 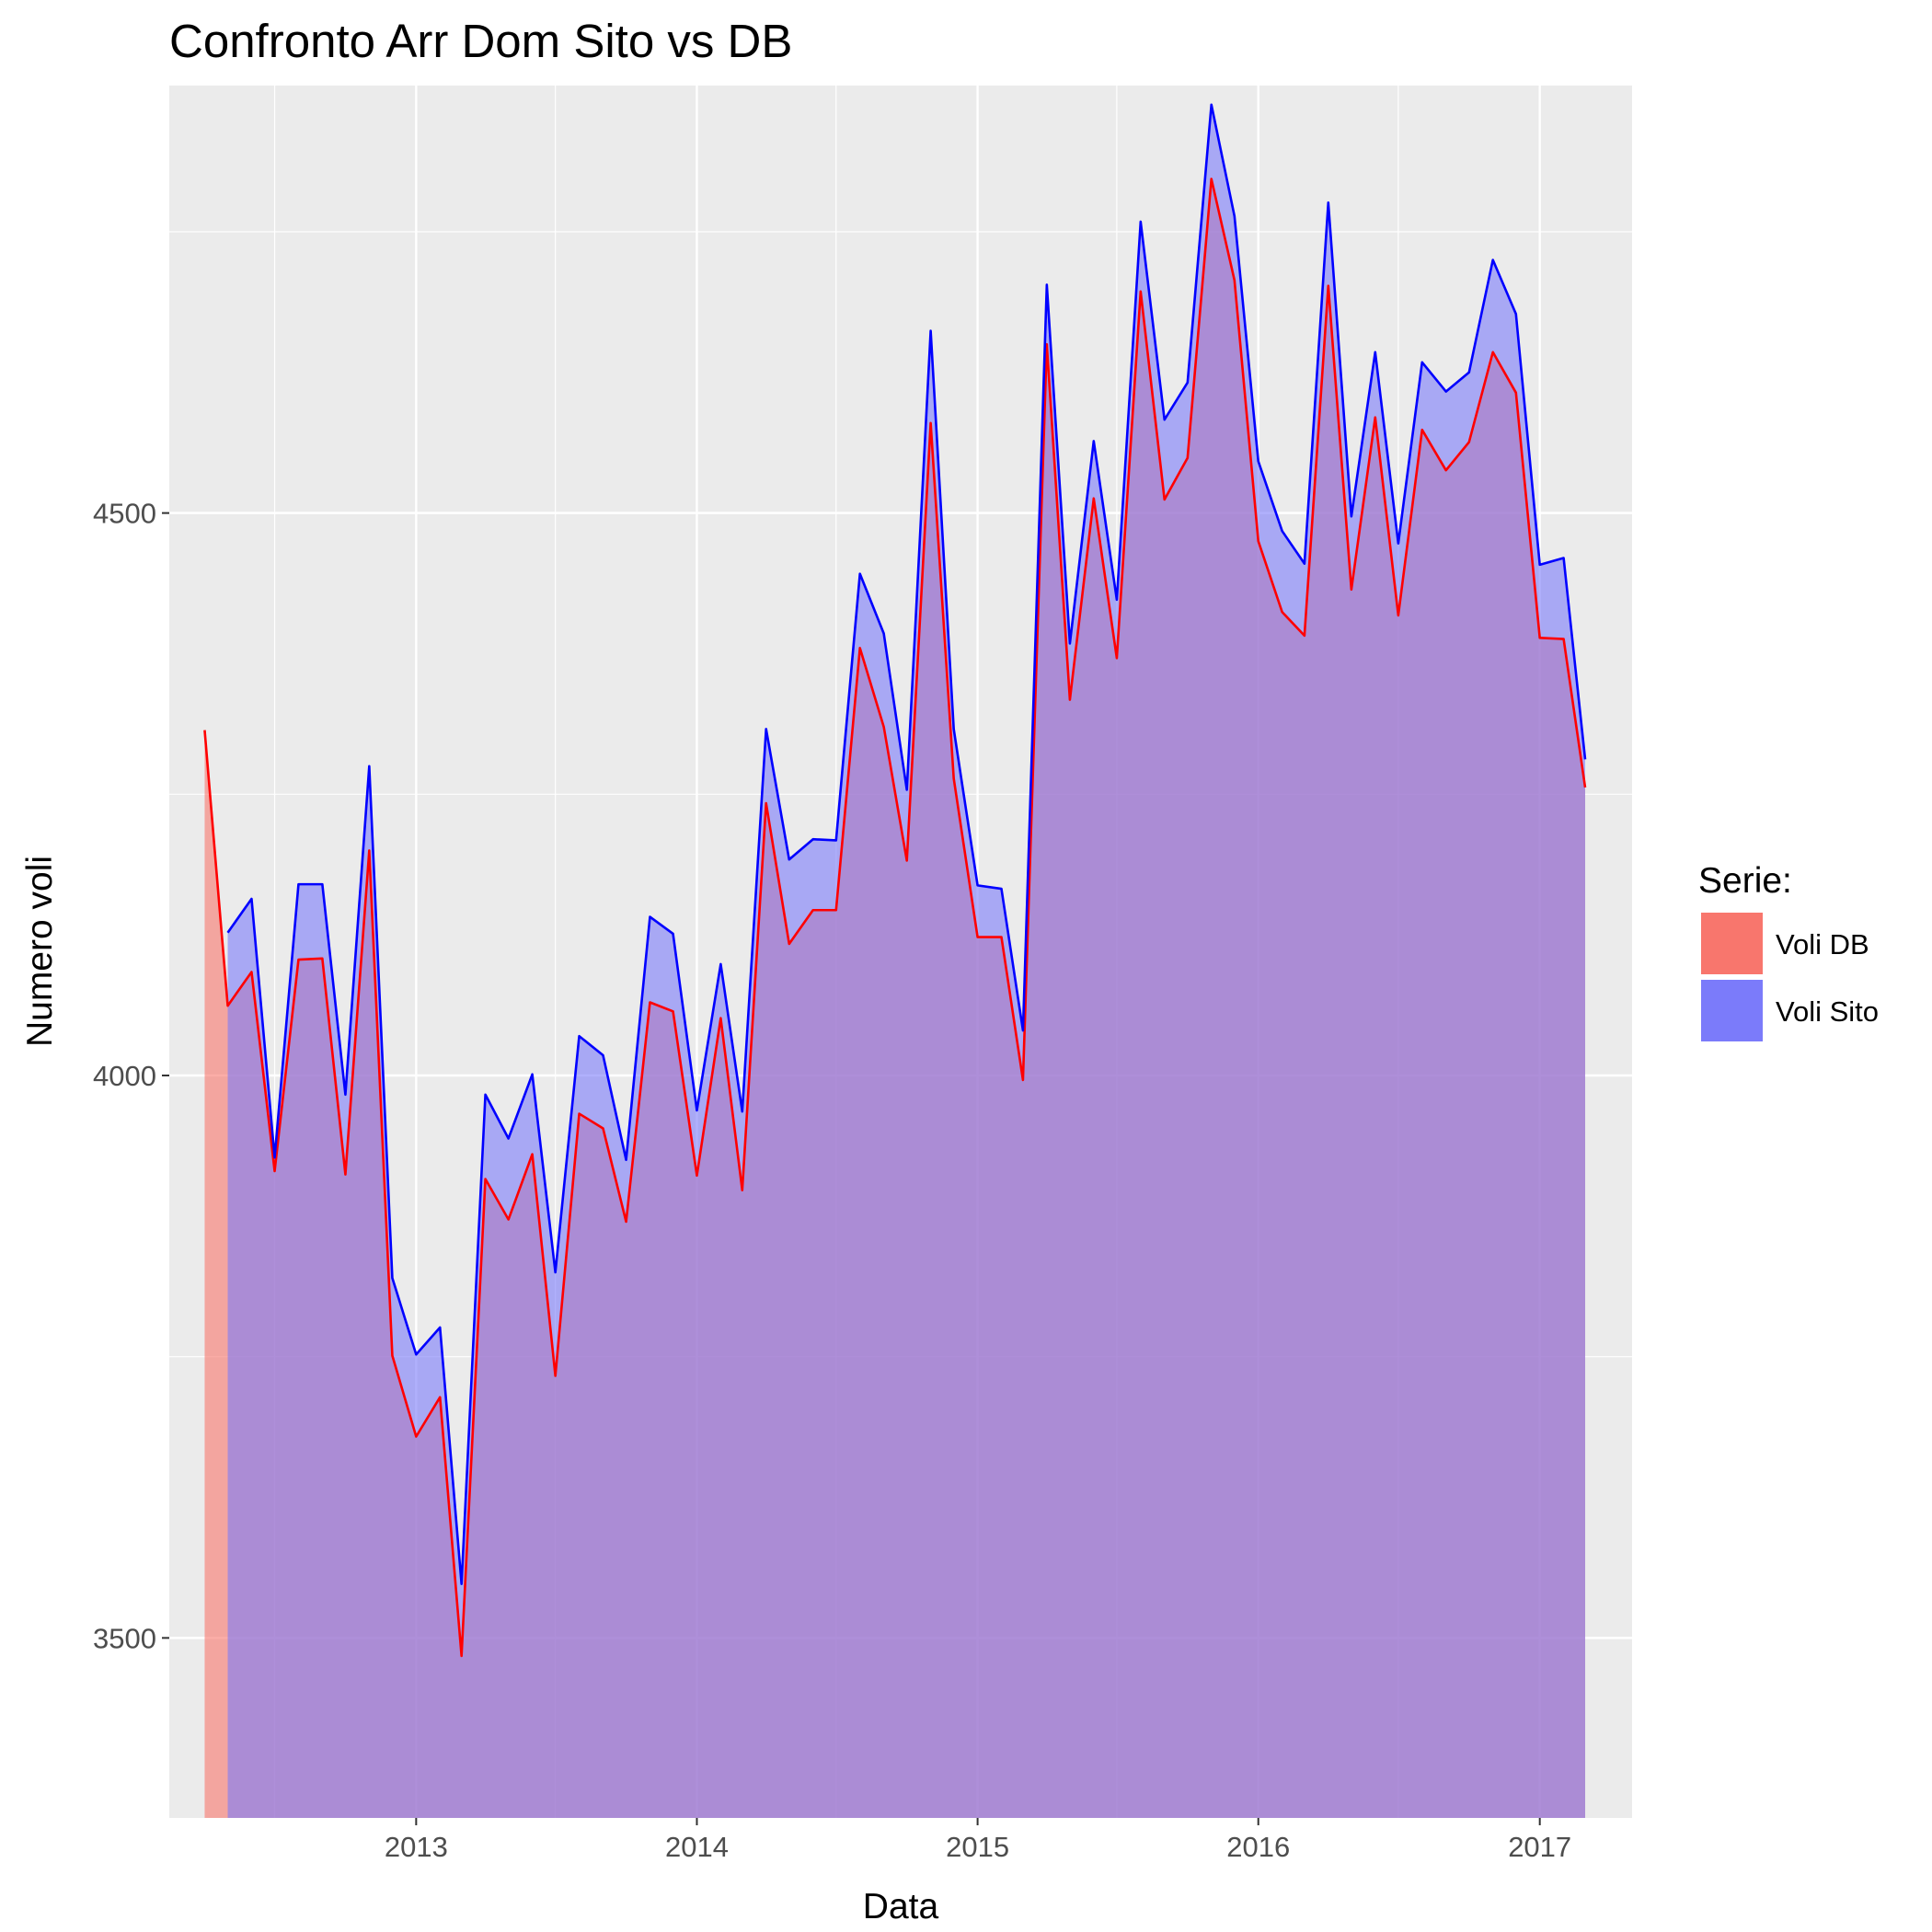 What do you see at coordinates (124, 1638) in the screenshot?
I see `y-tick-label: 3500` at bounding box center [124, 1638].